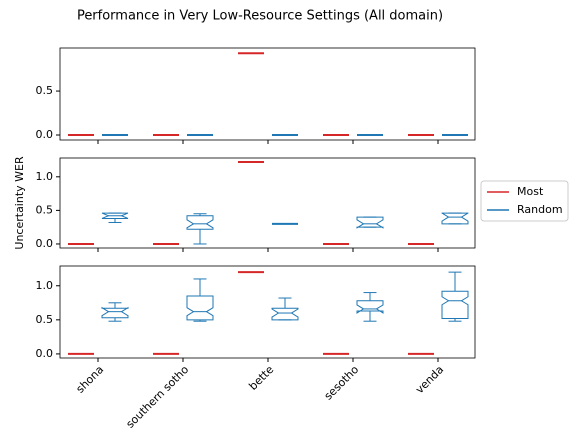 The image size is (577, 435). Describe the element at coordinates (158, 397) in the screenshot. I see `x-tick-label: southern sotho` at that location.